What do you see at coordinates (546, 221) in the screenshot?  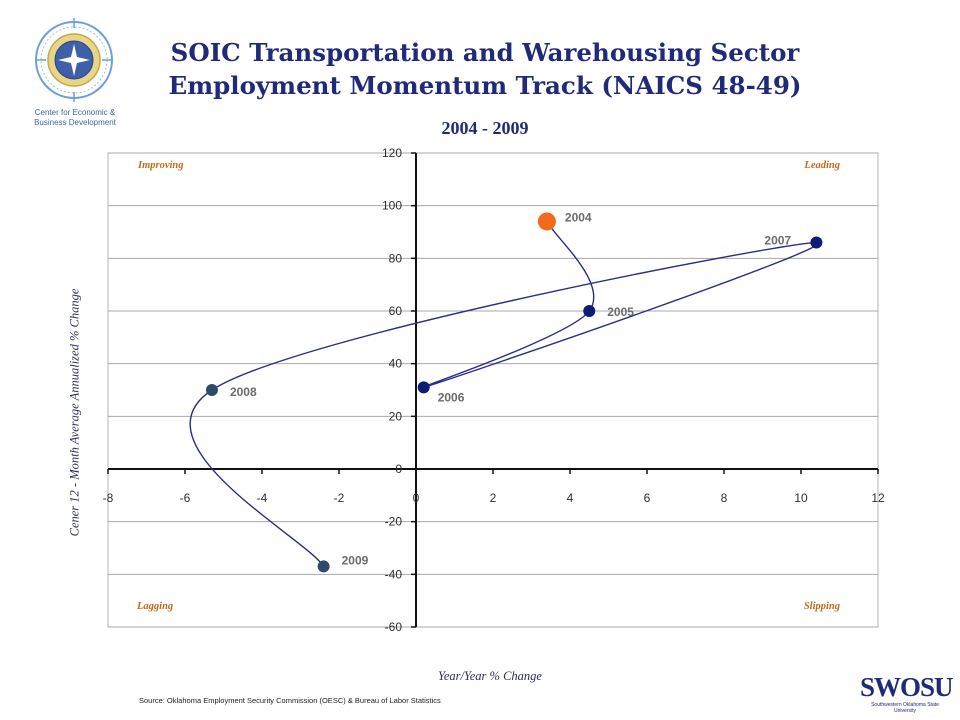 I see `point-2004` at bounding box center [546, 221].